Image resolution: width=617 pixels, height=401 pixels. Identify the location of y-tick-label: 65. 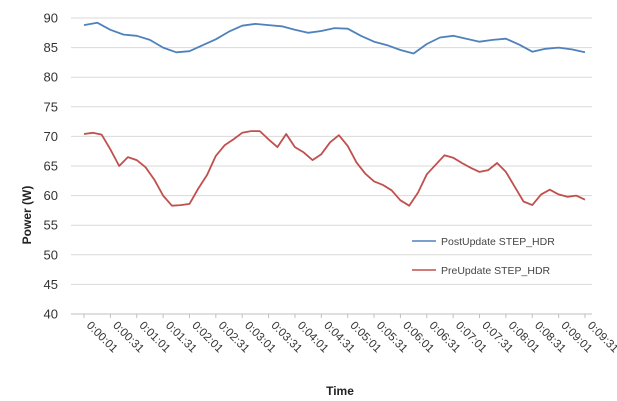
(51, 166).